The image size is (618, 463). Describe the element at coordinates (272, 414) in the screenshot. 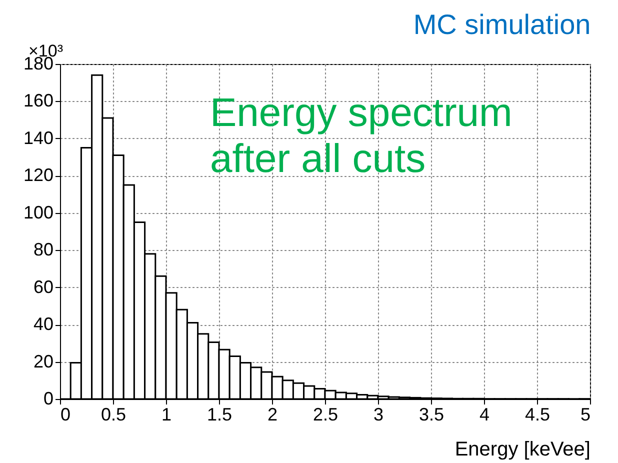

I see `x-tick-label: 2` at that location.